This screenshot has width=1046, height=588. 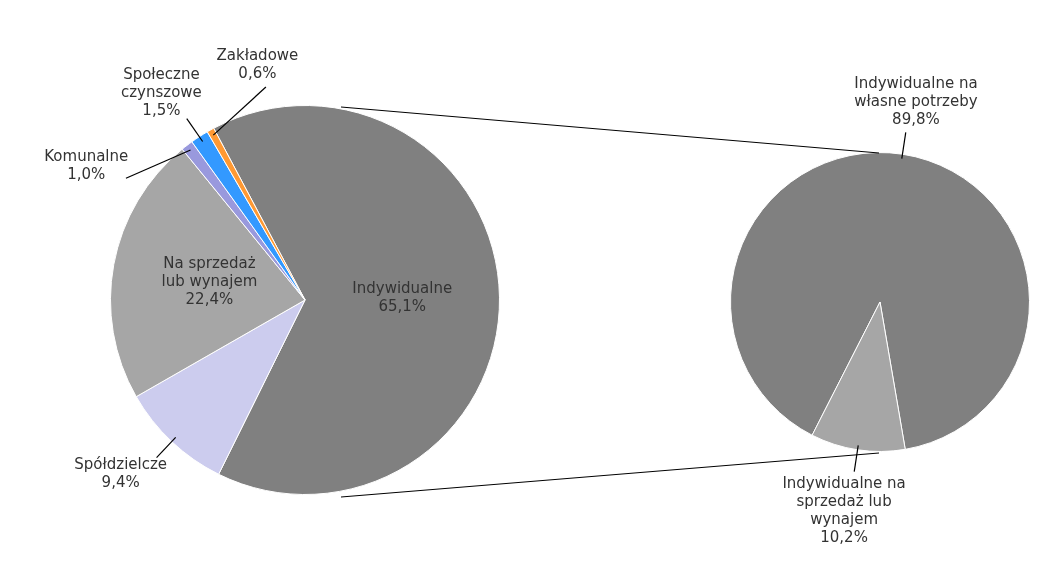 I want to click on data-label: 65,1%, so click(x=402, y=306).